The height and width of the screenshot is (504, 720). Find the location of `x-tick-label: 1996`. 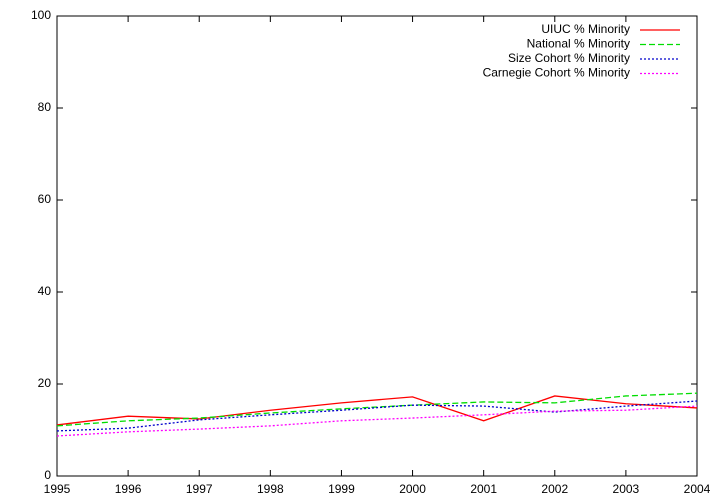

x-tick-label: 1996 is located at coordinates (128, 489).